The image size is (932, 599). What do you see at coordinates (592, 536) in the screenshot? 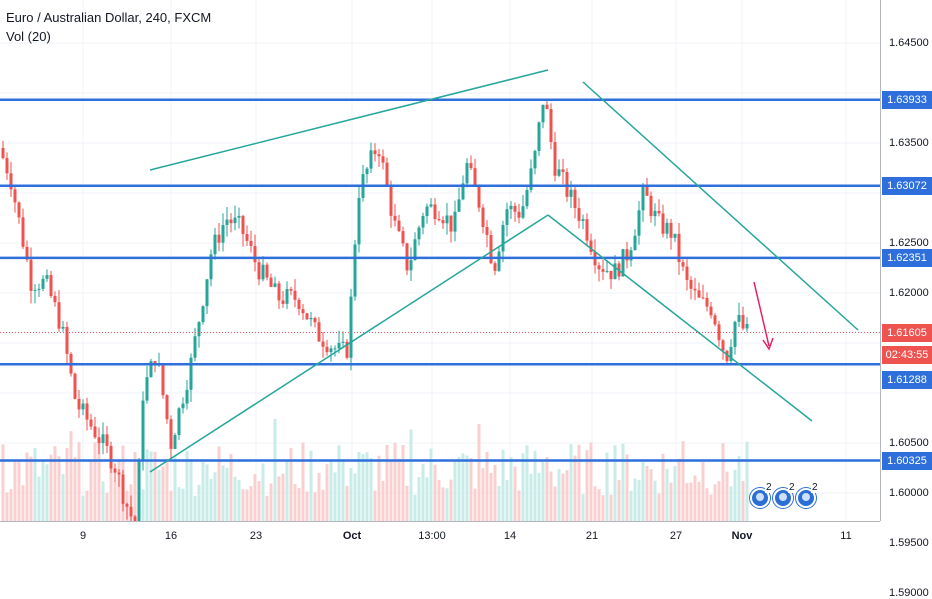
I see `time-tick-label: 21` at bounding box center [592, 536].